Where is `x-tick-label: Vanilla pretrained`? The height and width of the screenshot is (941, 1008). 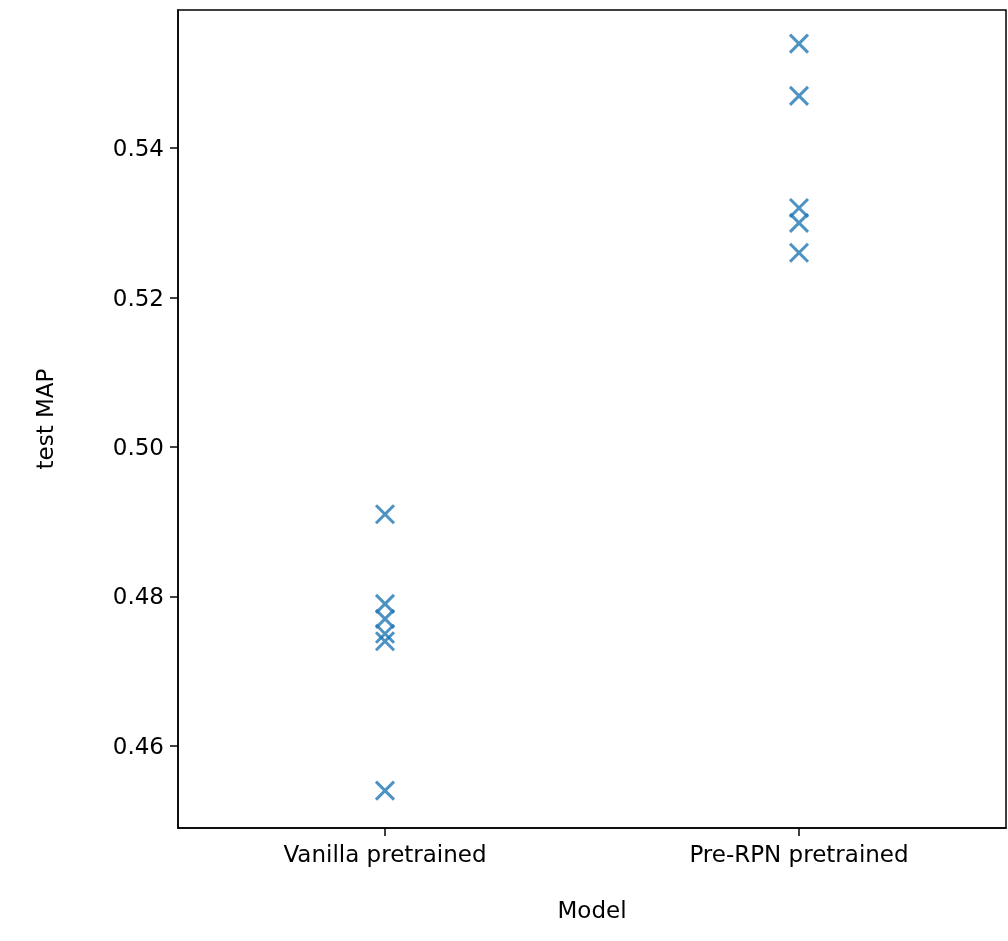
x-tick-label: Vanilla pretrained is located at coordinates (385, 853).